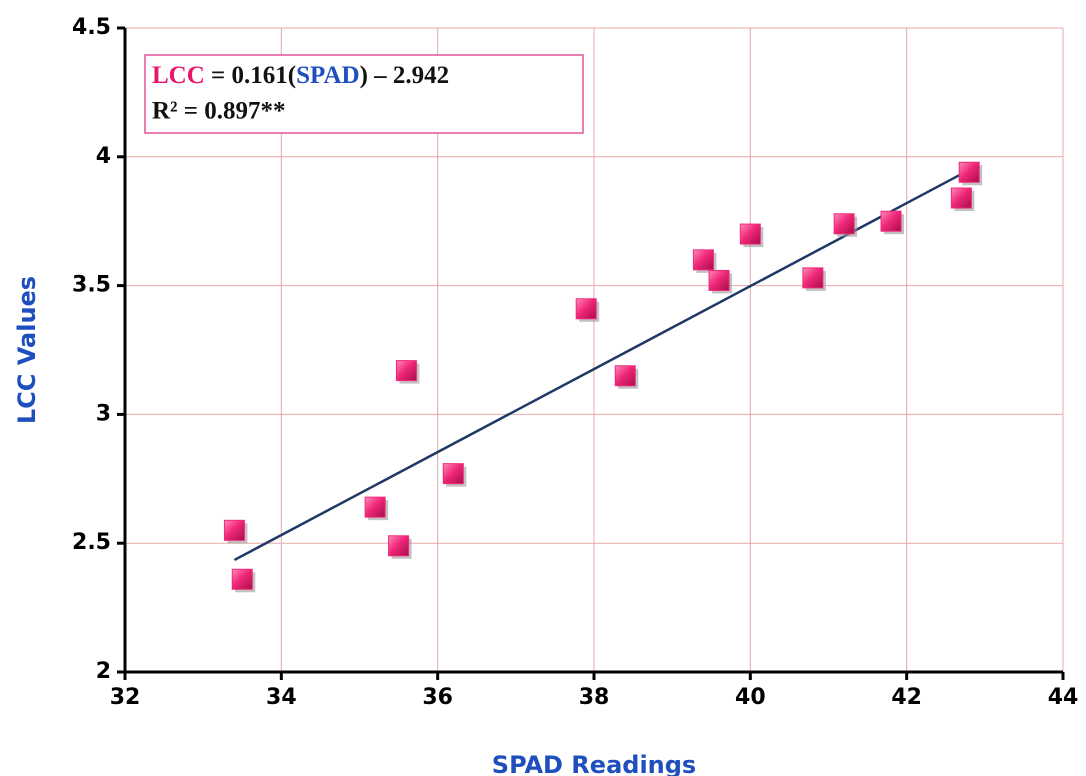 The image size is (1086, 776). I want to click on r-squared: R² = 0.897**, so click(219, 111).